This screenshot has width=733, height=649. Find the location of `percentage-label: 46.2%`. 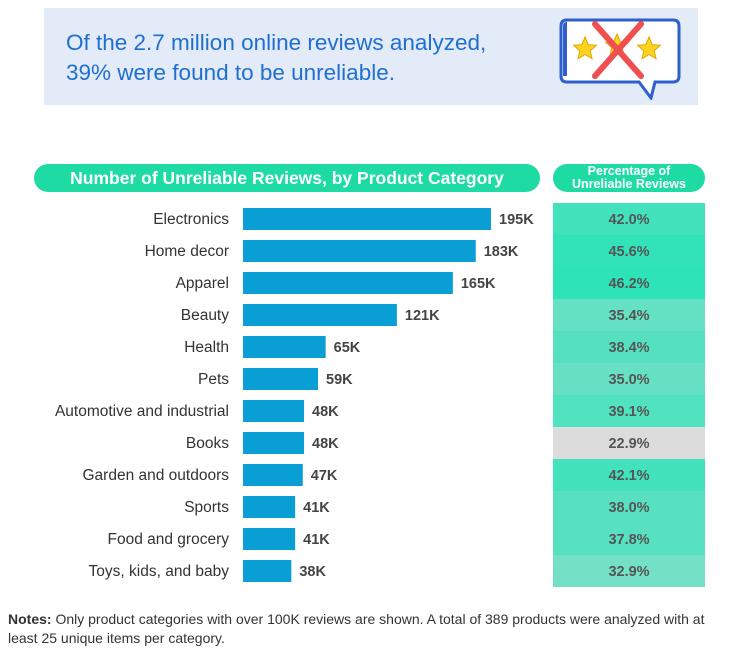

percentage-label: 46.2% is located at coordinates (628, 284).